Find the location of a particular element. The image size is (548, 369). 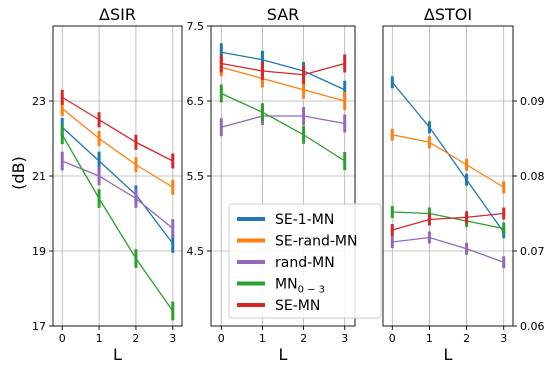

figure-ylabel: (dB) is located at coordinates (18, 173).